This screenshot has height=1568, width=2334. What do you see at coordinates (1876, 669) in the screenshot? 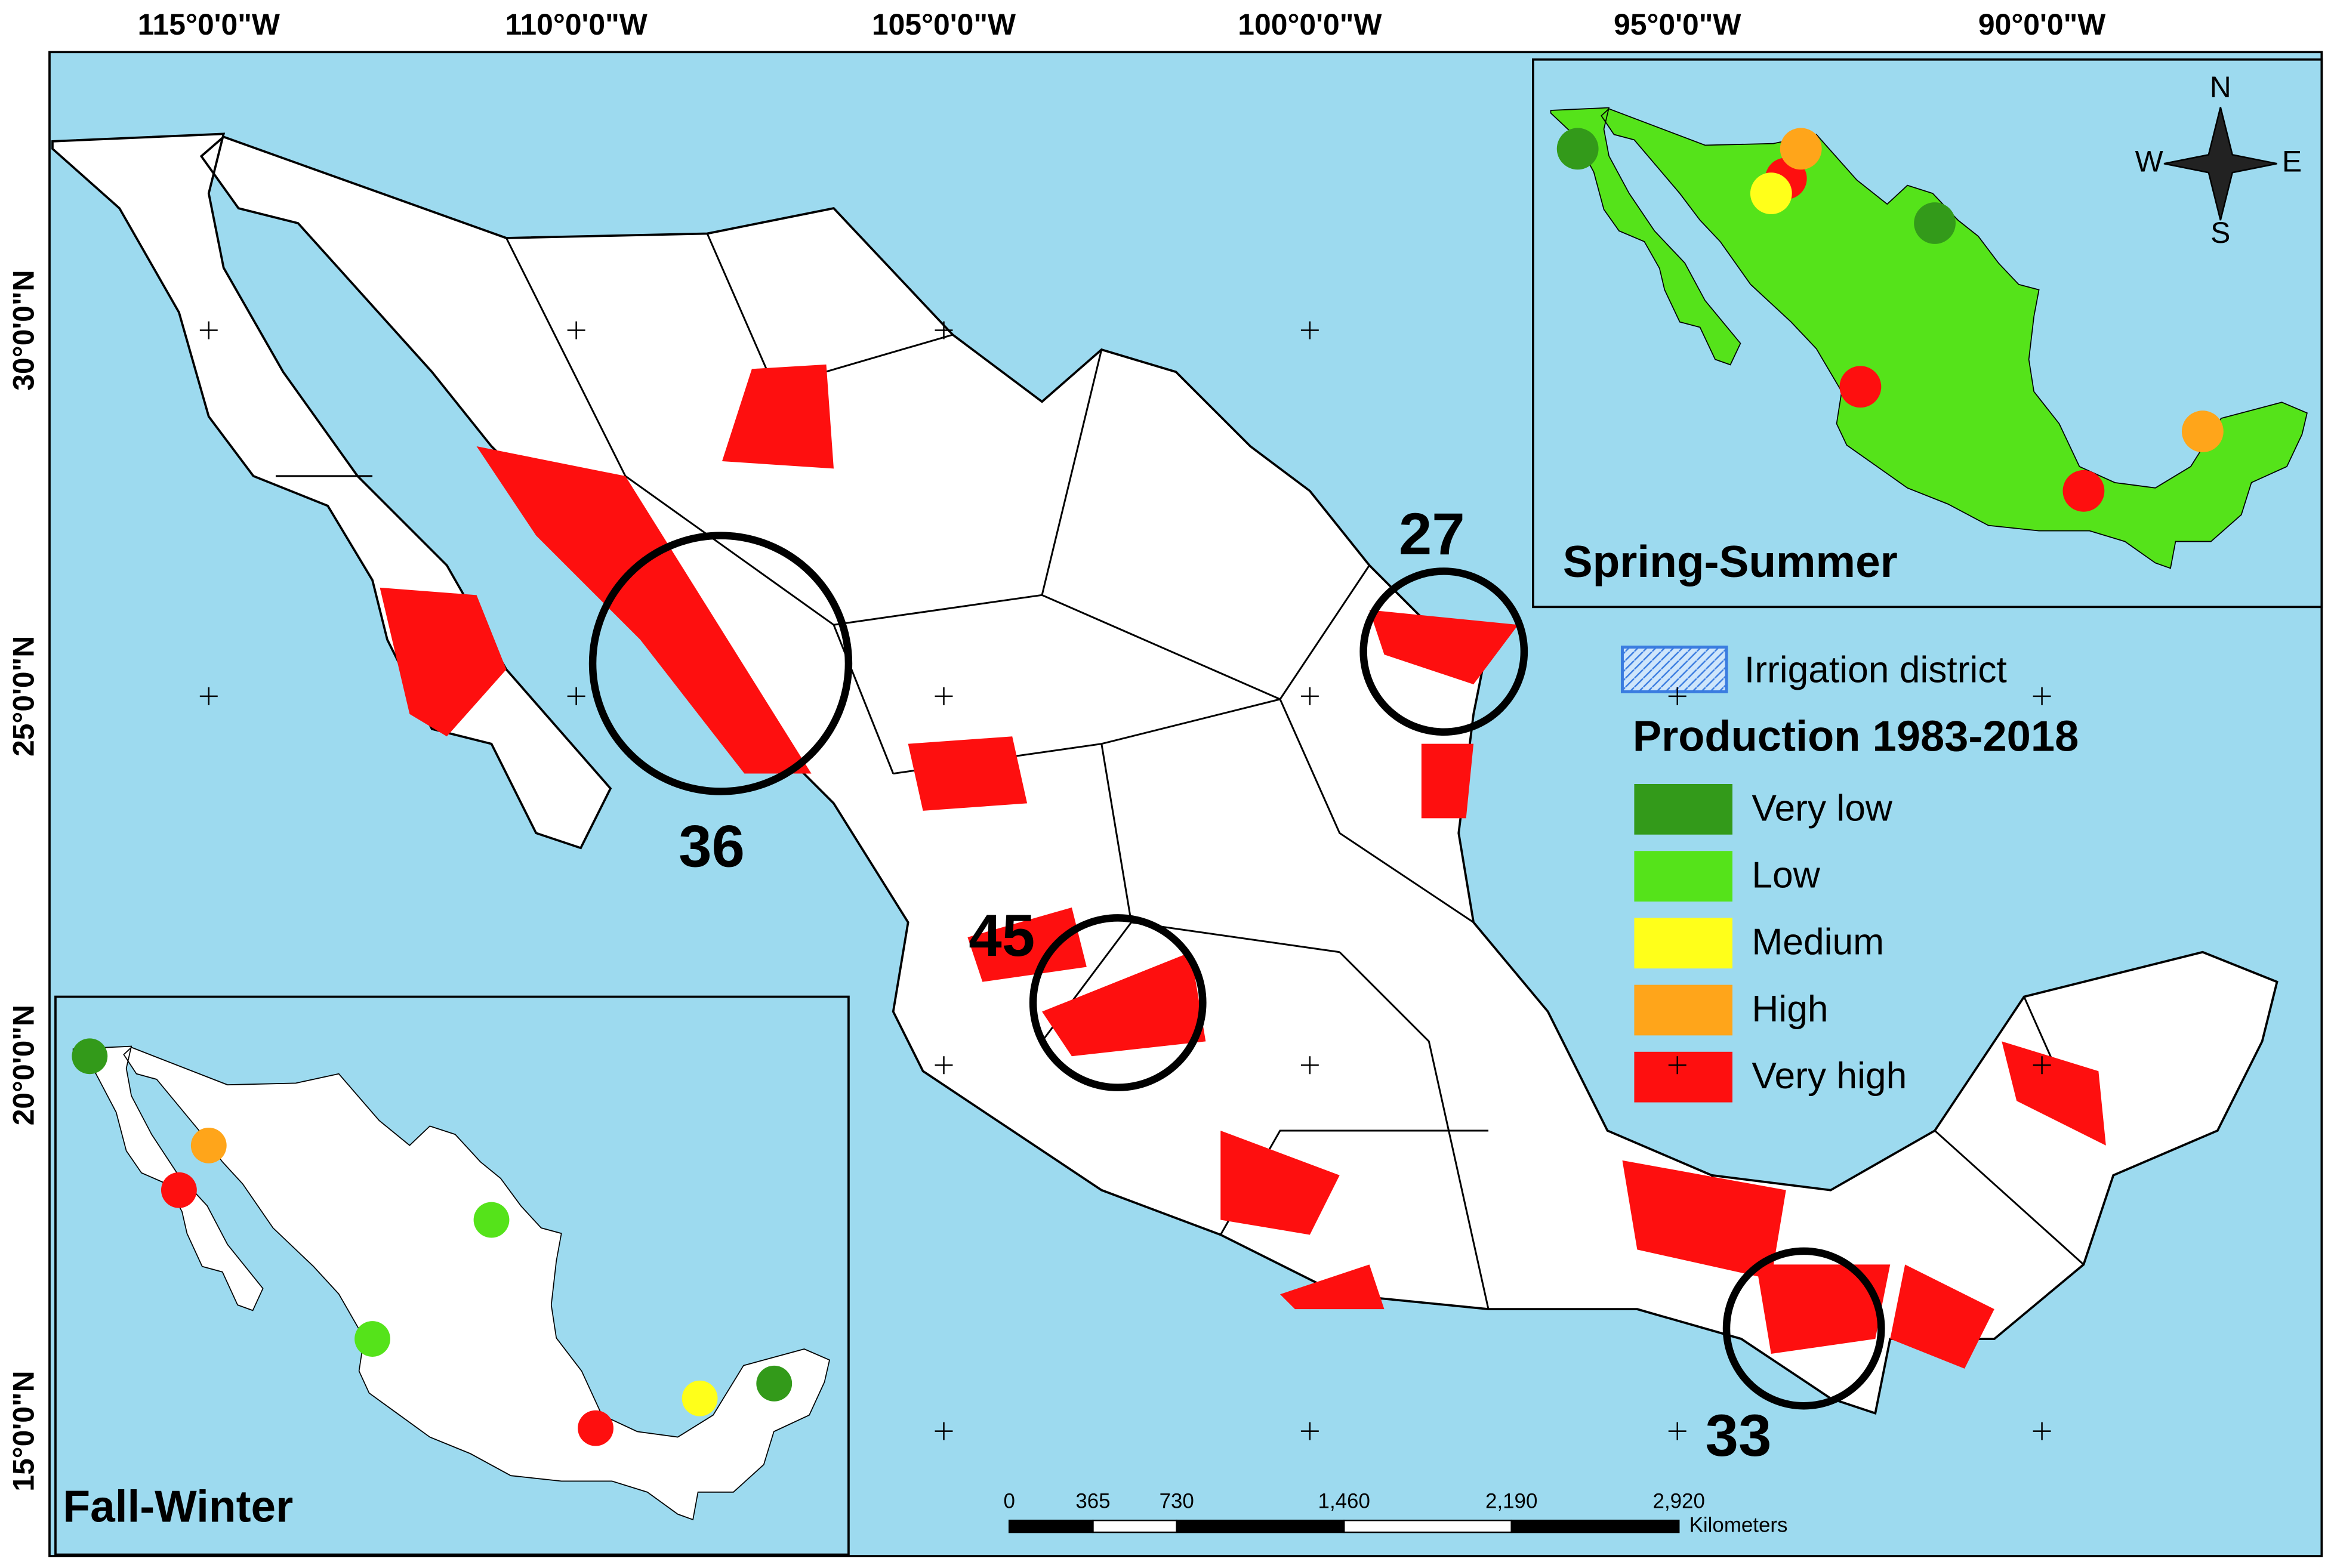
I see `irrigation-label: Irrigation district` at bounding box center [1876, 669].